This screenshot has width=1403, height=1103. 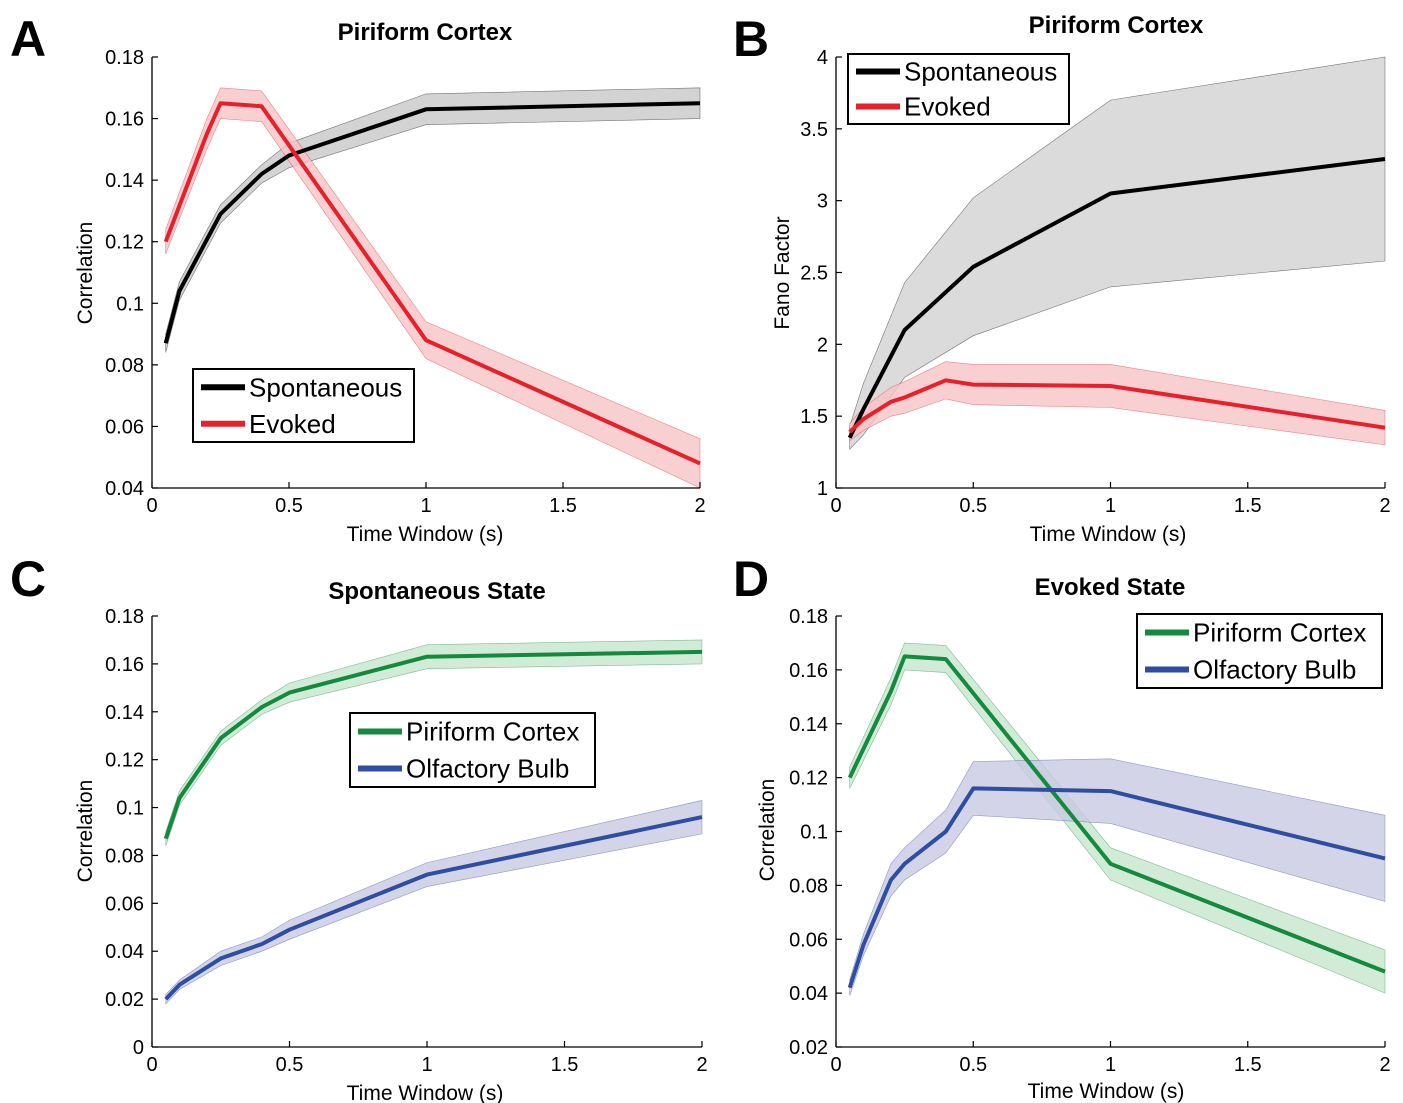 What do you see at coordinates (124, 366) in the screenshot?
I see `y-tick-label-a: 0.08` at bounding box center [124, 366].